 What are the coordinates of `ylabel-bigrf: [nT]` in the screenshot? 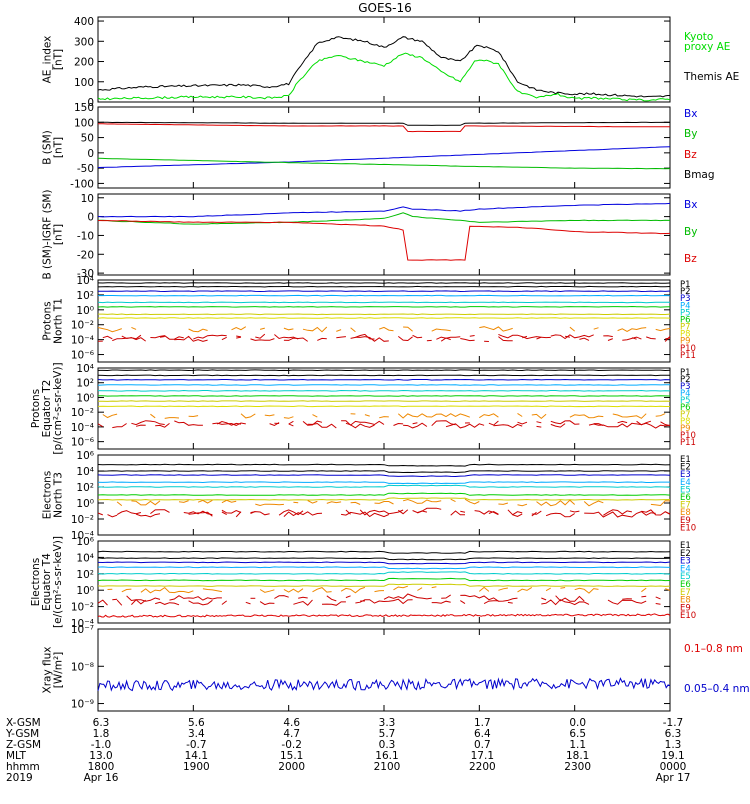 It's located at (59, 234).